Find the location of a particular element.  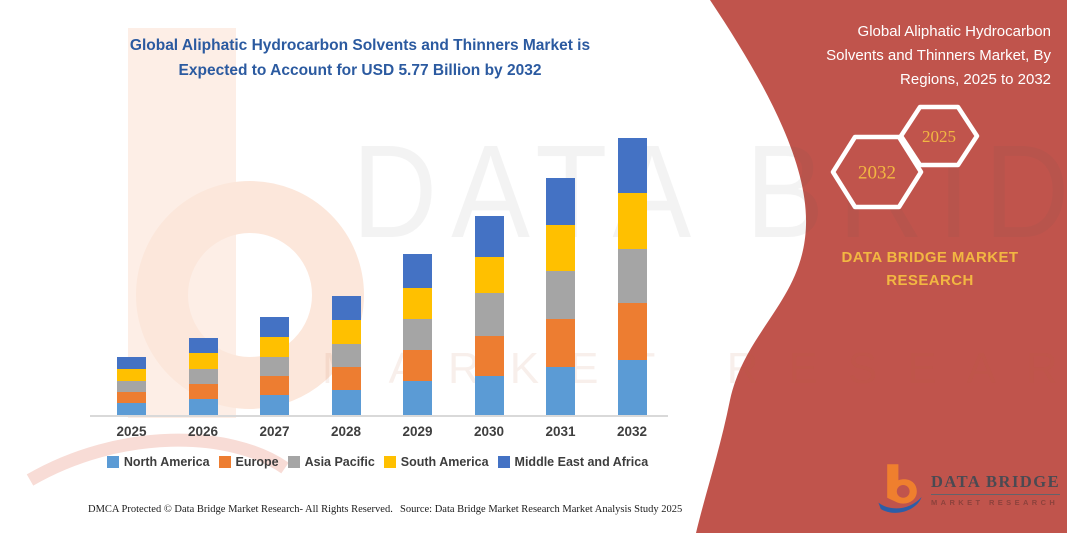

hexagon-2025-label: 2025 is located at coordinates (939, 136).